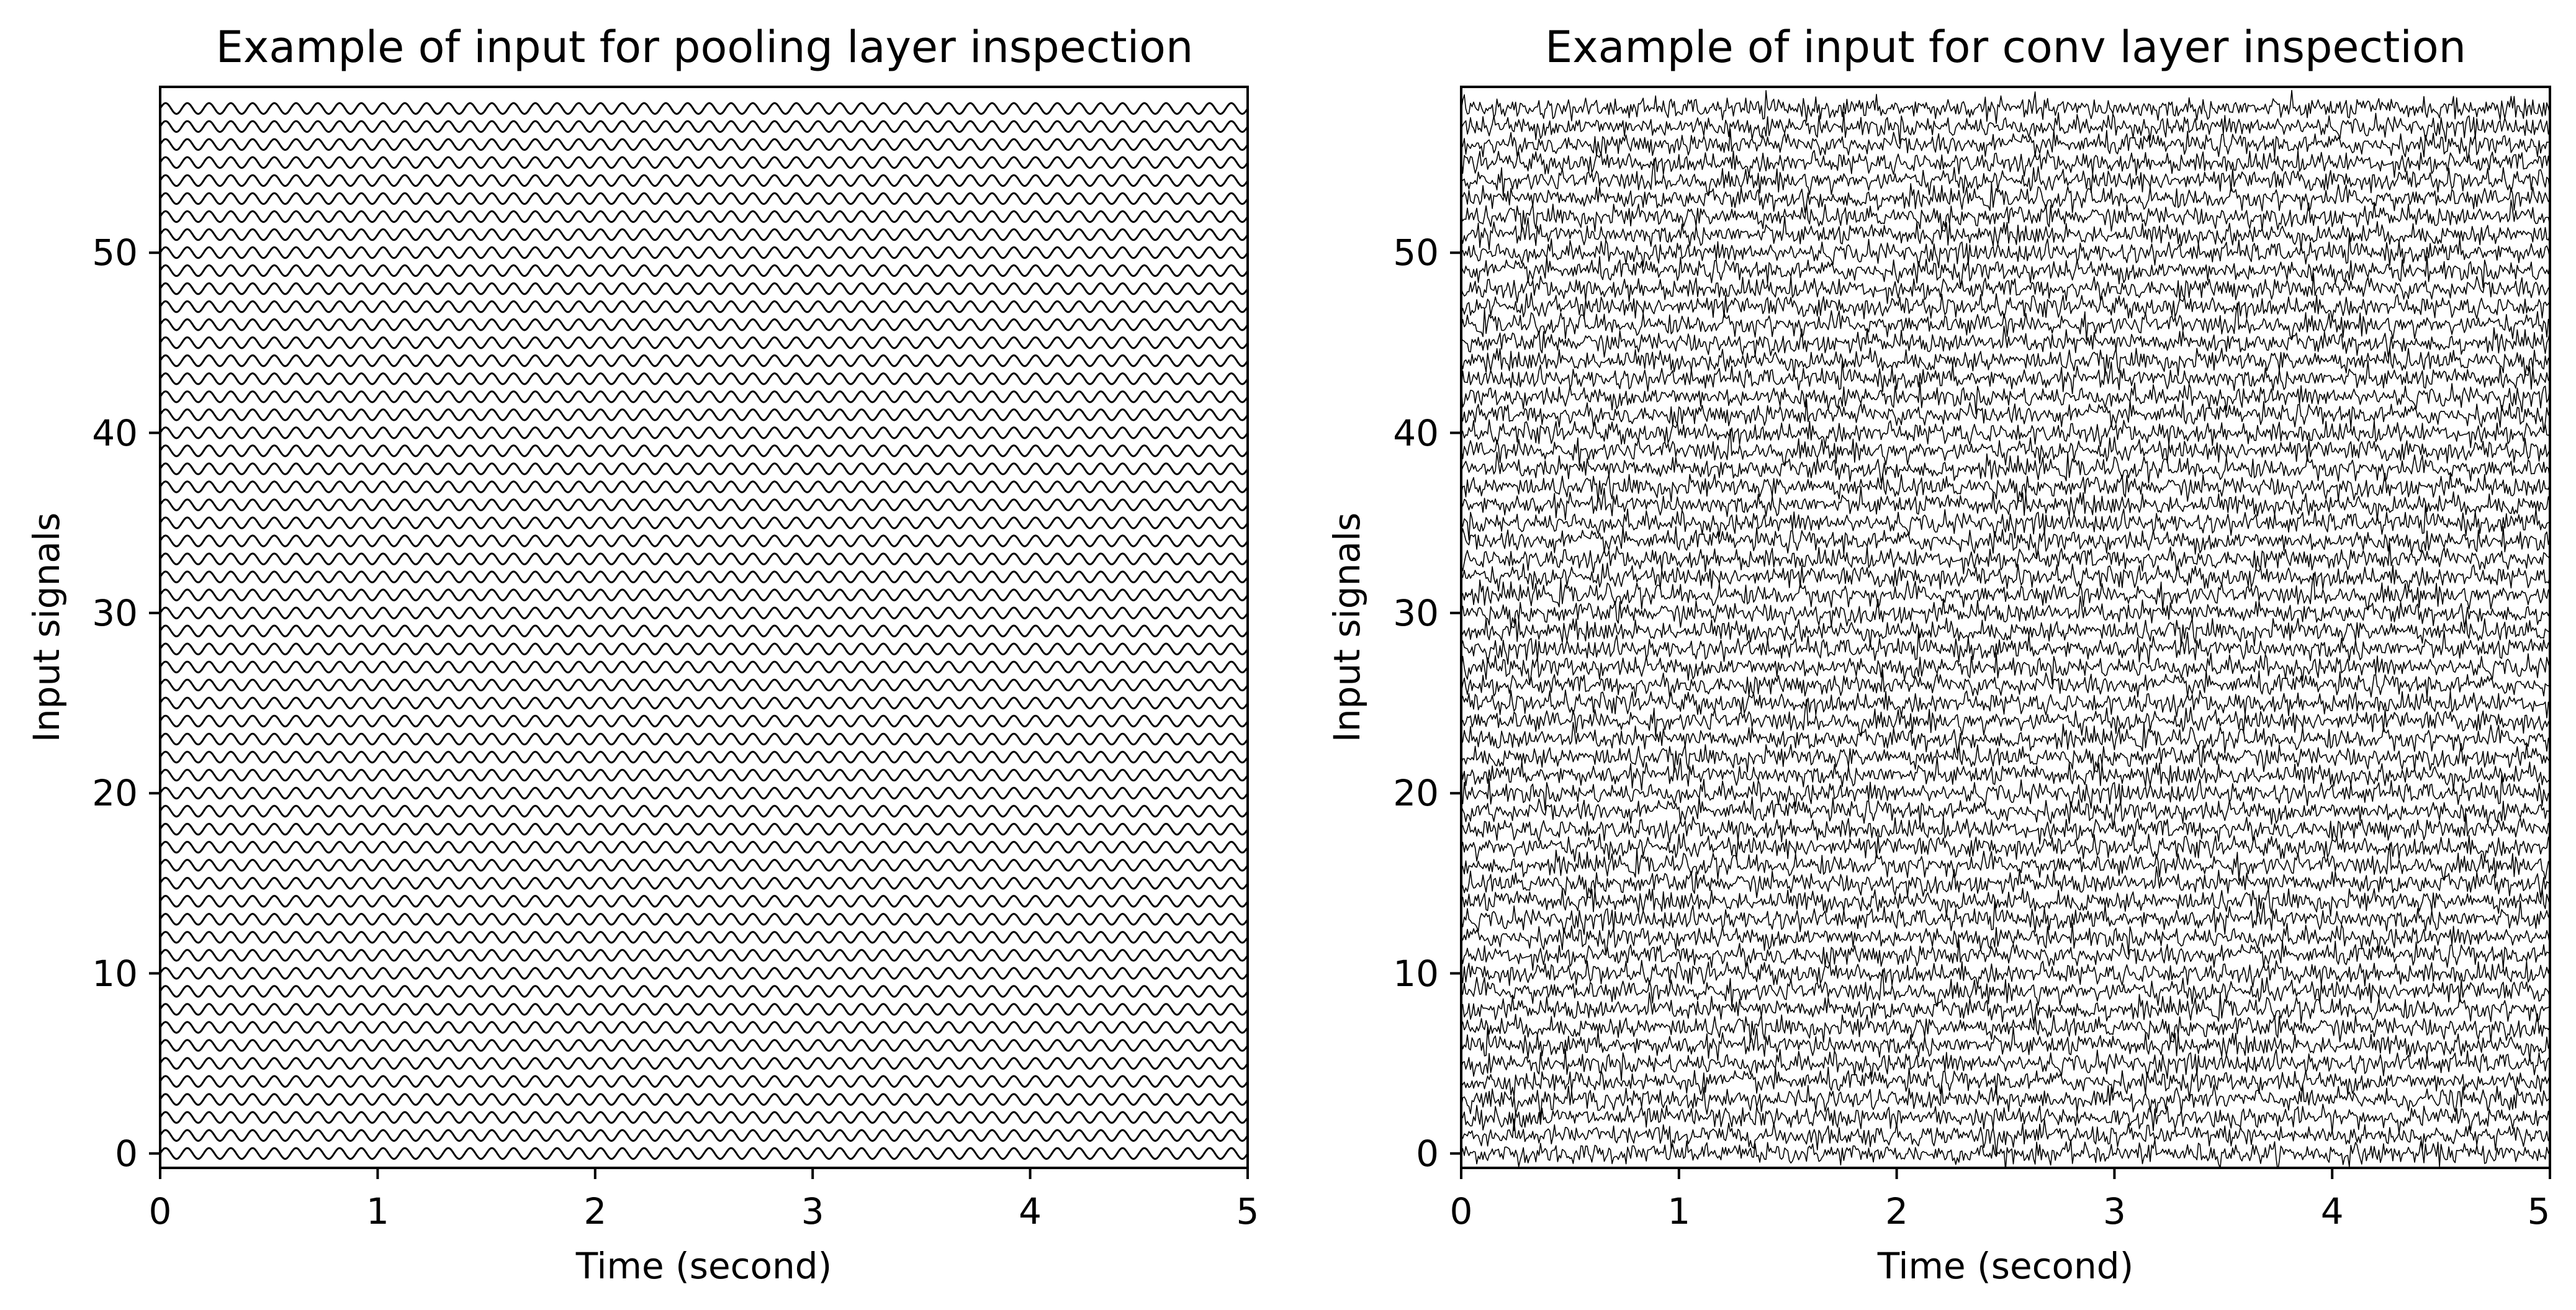 The image size is (2576, 1310). I want to click on left-x-tick-label: 5, so click(1247, 1211).